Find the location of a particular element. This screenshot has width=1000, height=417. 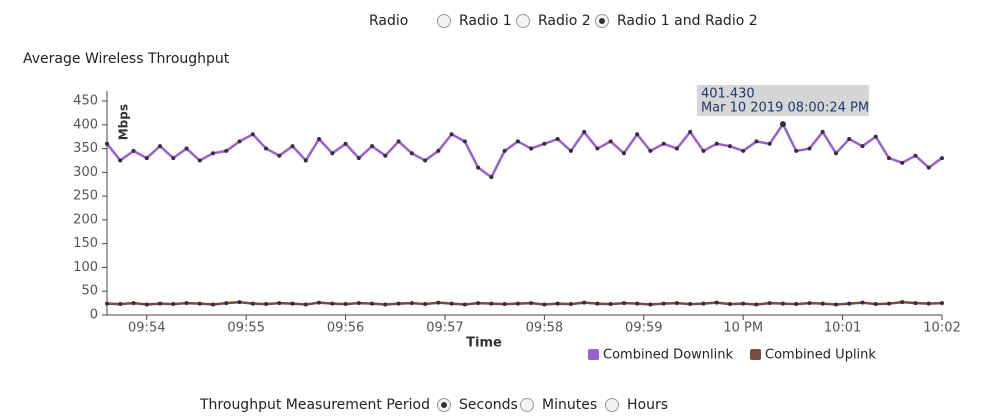

radio-option-label: Minutes is located at coordinates (569, 405).